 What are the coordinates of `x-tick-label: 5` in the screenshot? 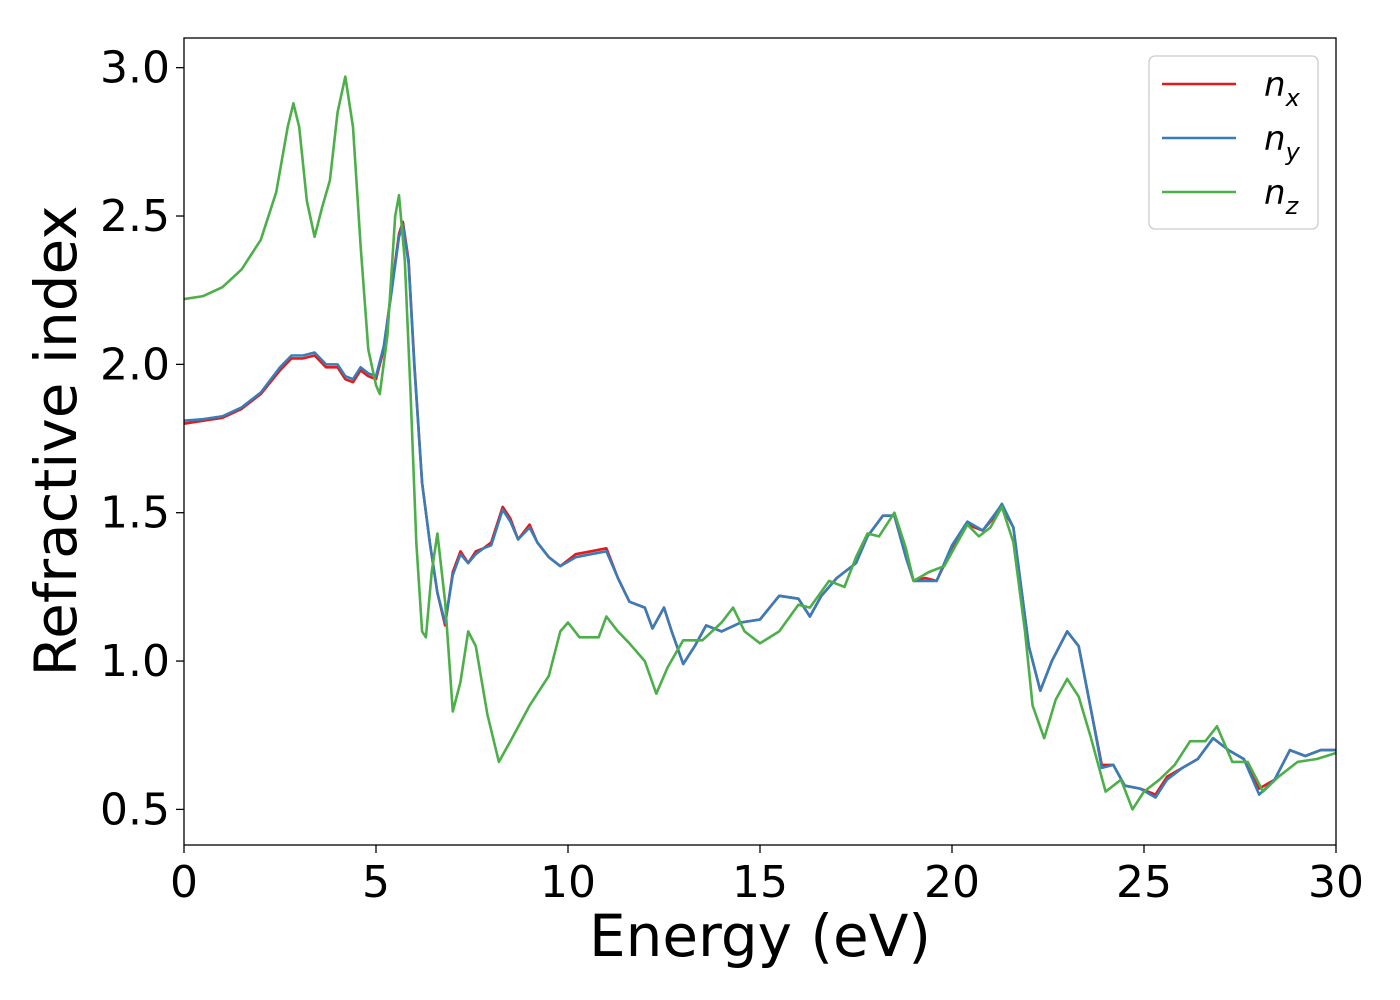 It's located at (376, 882).